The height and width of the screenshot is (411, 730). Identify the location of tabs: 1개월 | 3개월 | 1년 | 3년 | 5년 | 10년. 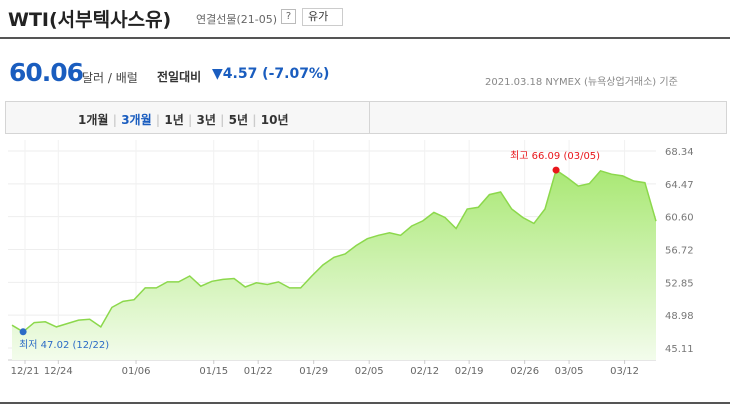
(183, 119).